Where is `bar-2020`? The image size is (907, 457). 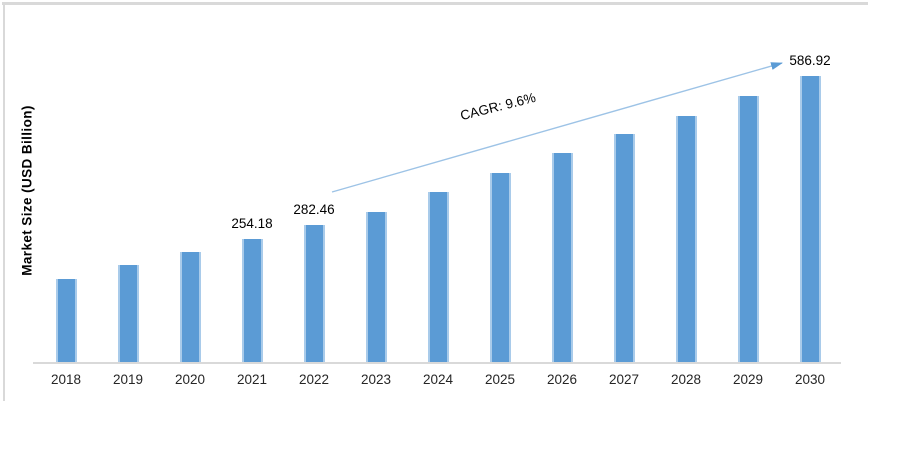
bar-2020 is located at coordinates (190, 307).